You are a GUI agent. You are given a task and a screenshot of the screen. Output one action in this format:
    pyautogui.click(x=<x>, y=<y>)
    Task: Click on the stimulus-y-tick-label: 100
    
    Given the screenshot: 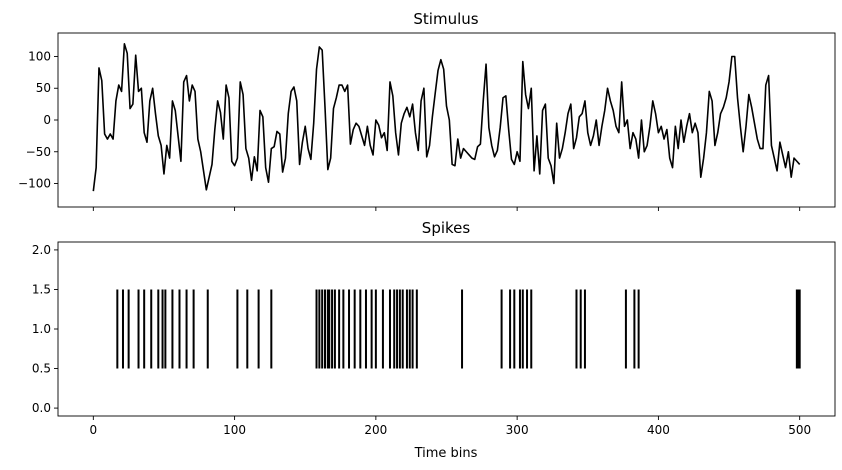 What is the action you would take?
    pyautogui.click(x=39, y=56)
    